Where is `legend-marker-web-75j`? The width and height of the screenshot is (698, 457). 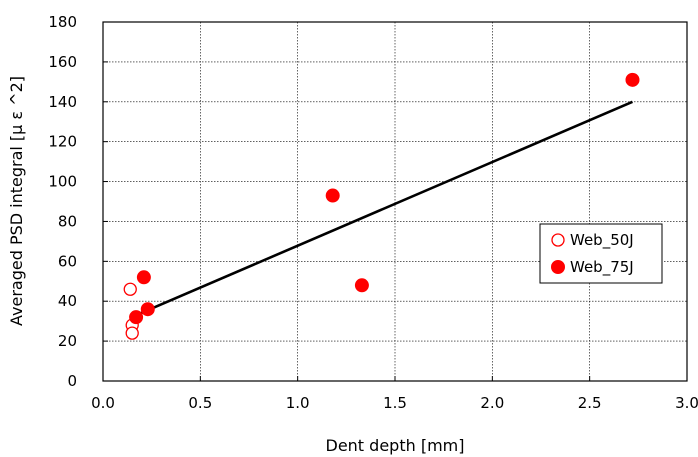 legend-marker-web-75j is located at coordinates (558, 267).